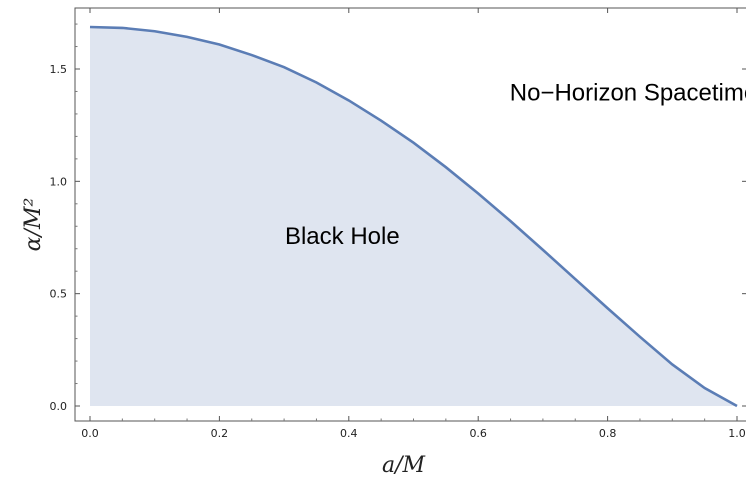 Image resolution: width=746 pixels, height=481 pixels. What do you see at coordinates (349, 433) in the screenshot?
I see `x-tick-label: 0.4` at bounding box center [349, 433].